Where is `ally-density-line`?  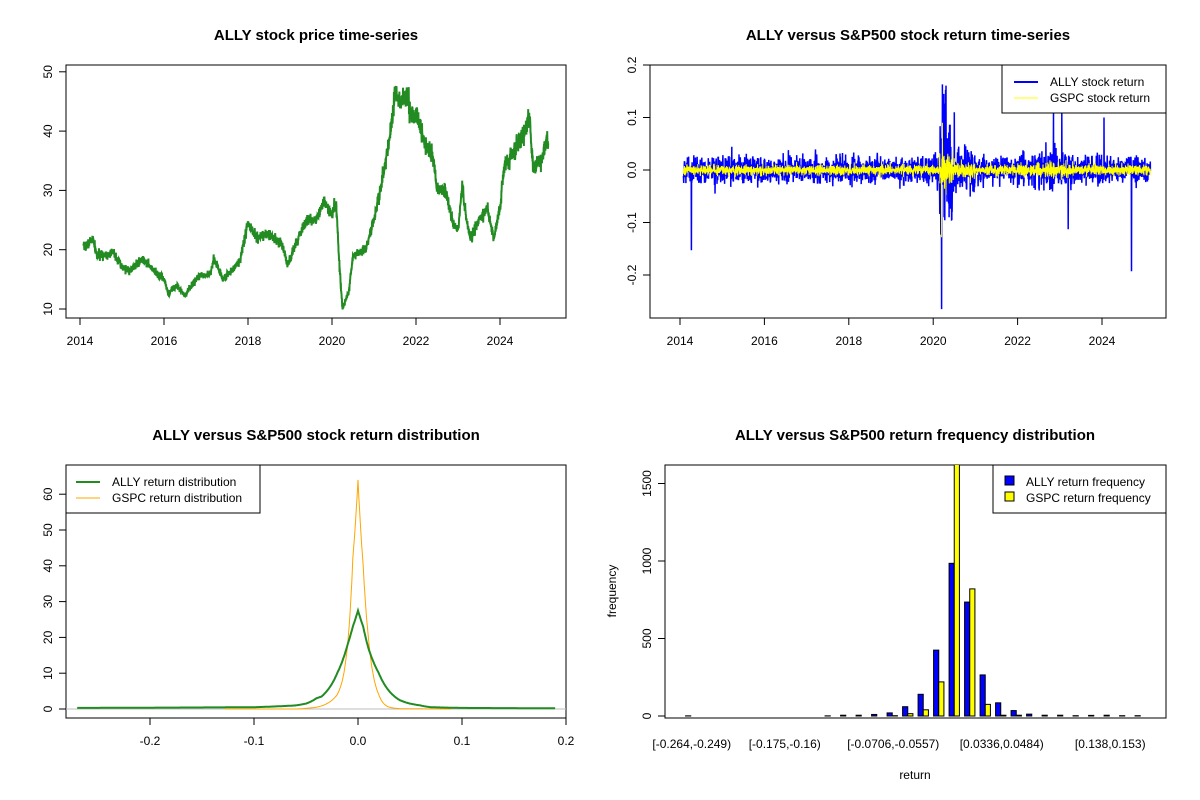 ally-density-line is located at coordinates (316, 658).